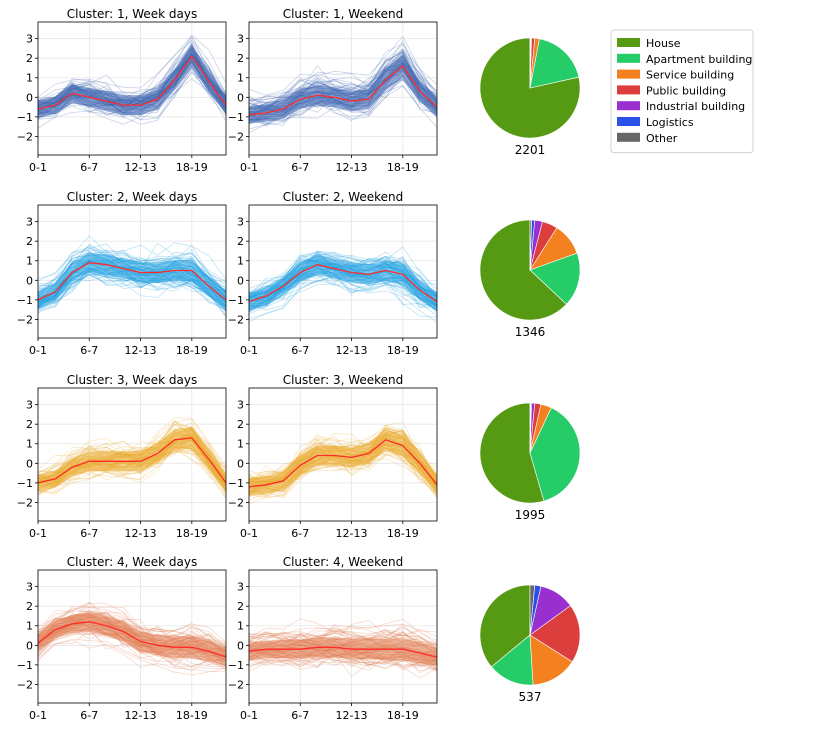  What do you see at coordinates (343, 380) in the screenshot?
I see `panel-title: Cluster: 3, Weekend` at bounding box center [343, 380].